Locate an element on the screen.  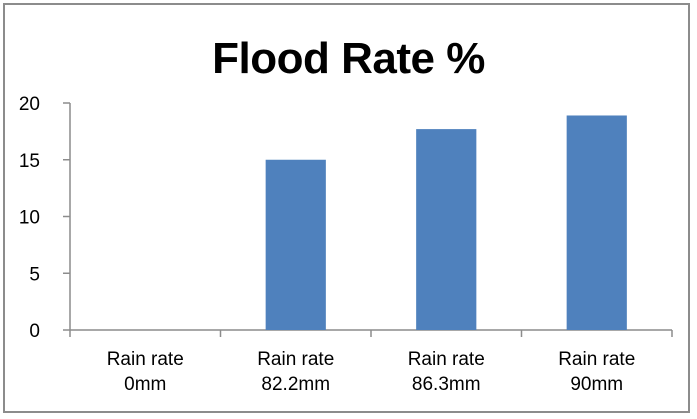
y-tick-label: 10 is located at coordinates (29, 218).